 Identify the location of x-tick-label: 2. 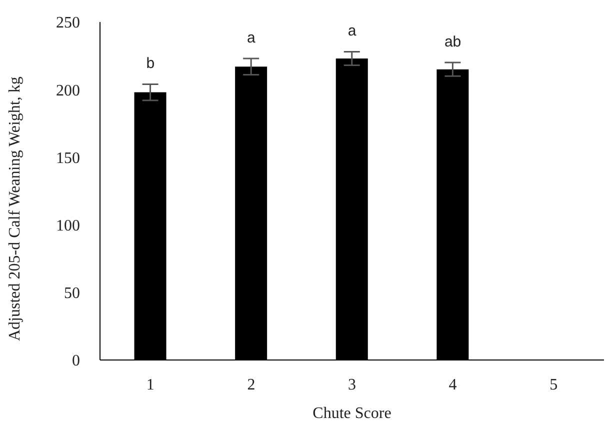
(251, 385).